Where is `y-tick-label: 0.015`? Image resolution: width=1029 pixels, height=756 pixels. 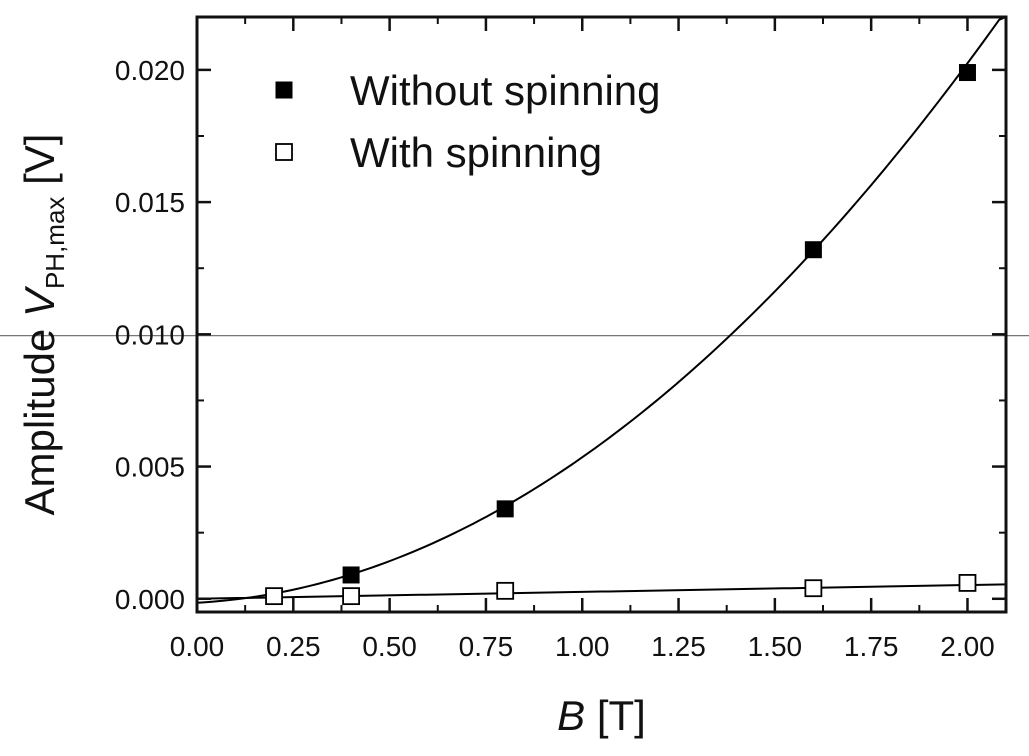 y-tick-label: 0.015 is located at coordinates (150, 202).